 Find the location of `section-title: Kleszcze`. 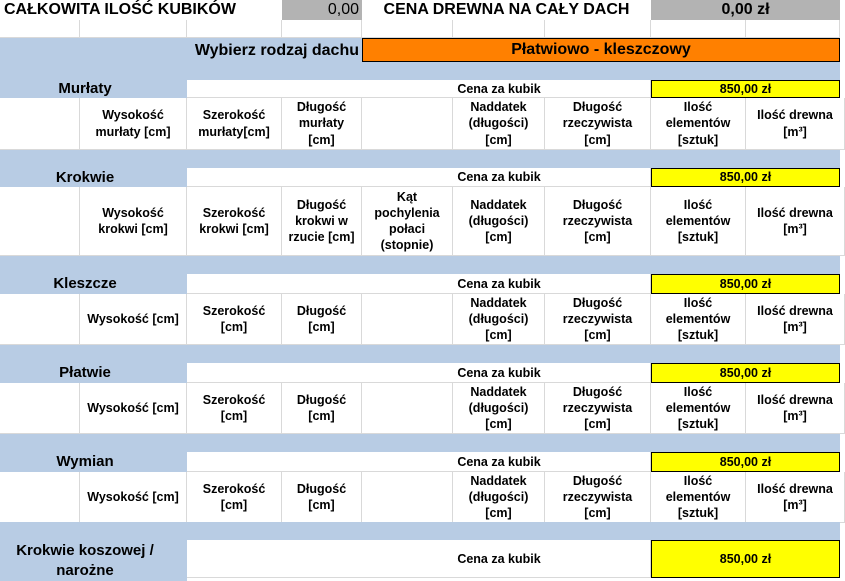

section-title: Kleszcze is located at coordinates (85, 284).